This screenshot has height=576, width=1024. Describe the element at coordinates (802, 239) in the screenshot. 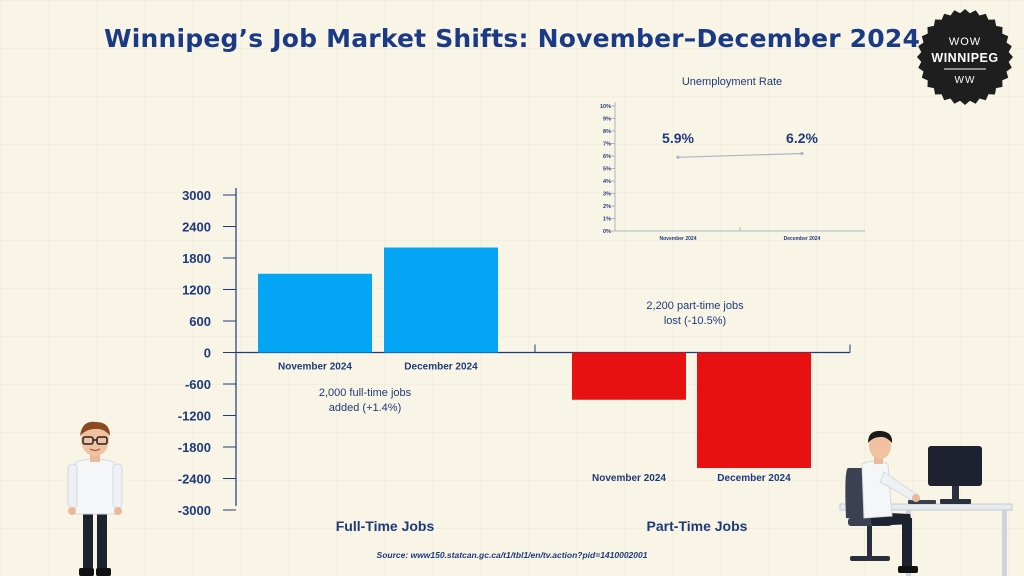

I see `inset-x-label: December 2024` at that location.